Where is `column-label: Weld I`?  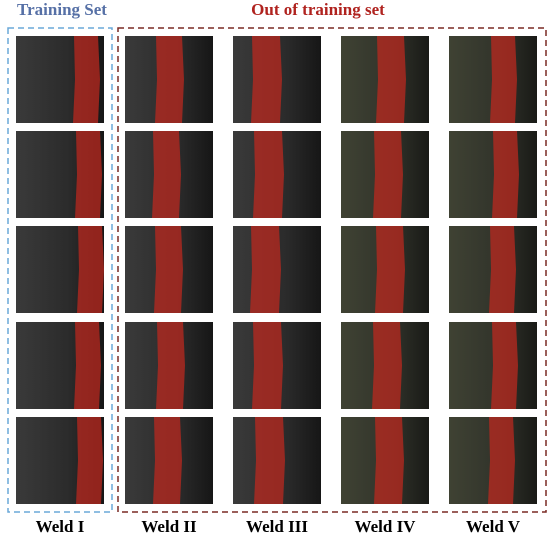 column-label: Weld I is located at coordinates (60, 526).